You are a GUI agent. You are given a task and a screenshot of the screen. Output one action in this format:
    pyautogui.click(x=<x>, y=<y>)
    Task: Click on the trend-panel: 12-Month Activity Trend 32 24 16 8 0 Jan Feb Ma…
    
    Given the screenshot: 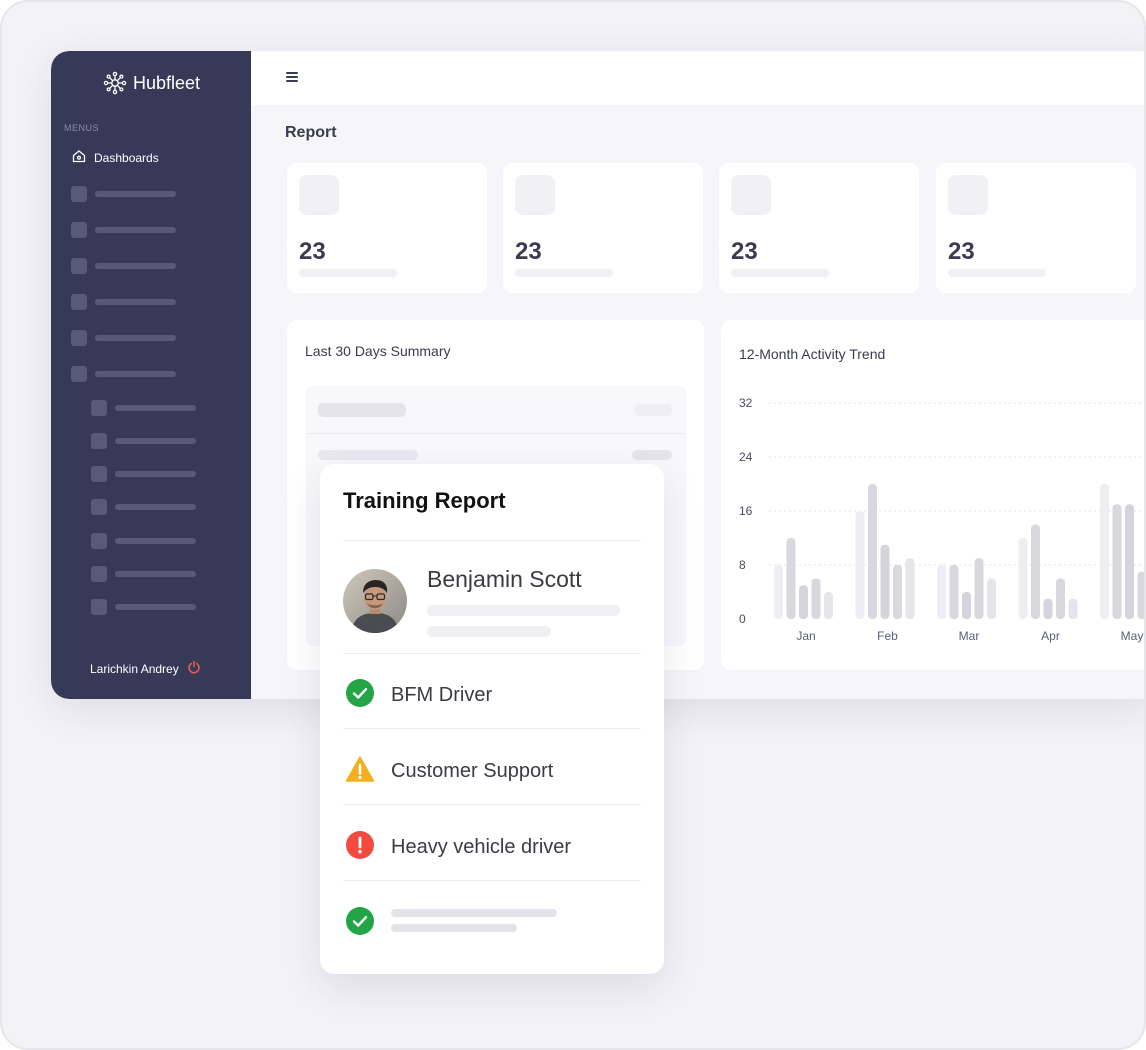 What is the action you would take?
    pyautogui.click(x=933, y=495)
    